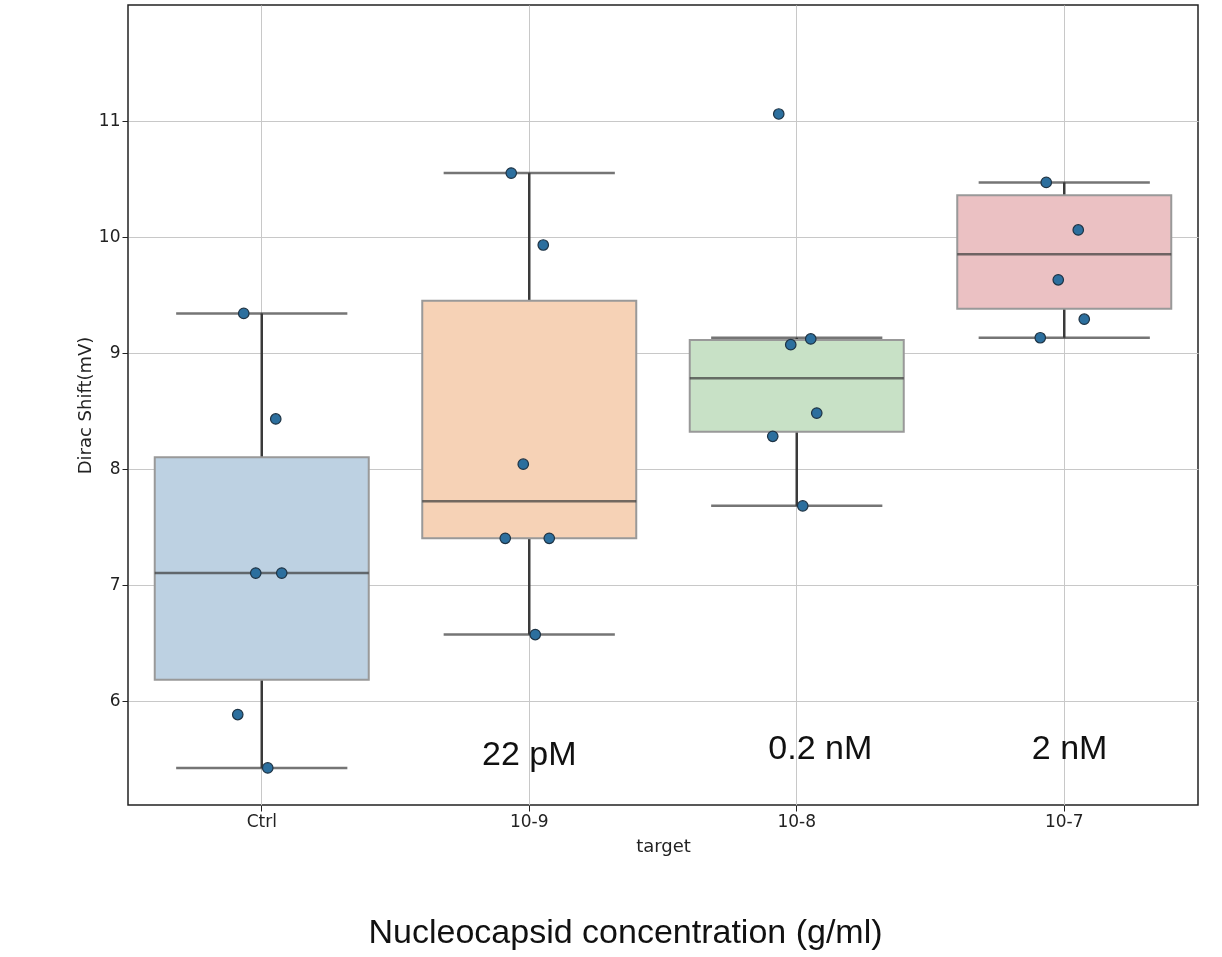 The height and width of the screenshot is (957, 1222). What do you see at coordinates (820, 747) in the screenshot?
I see `annotation: 0.2 nM` at bounding box center [820, 747].